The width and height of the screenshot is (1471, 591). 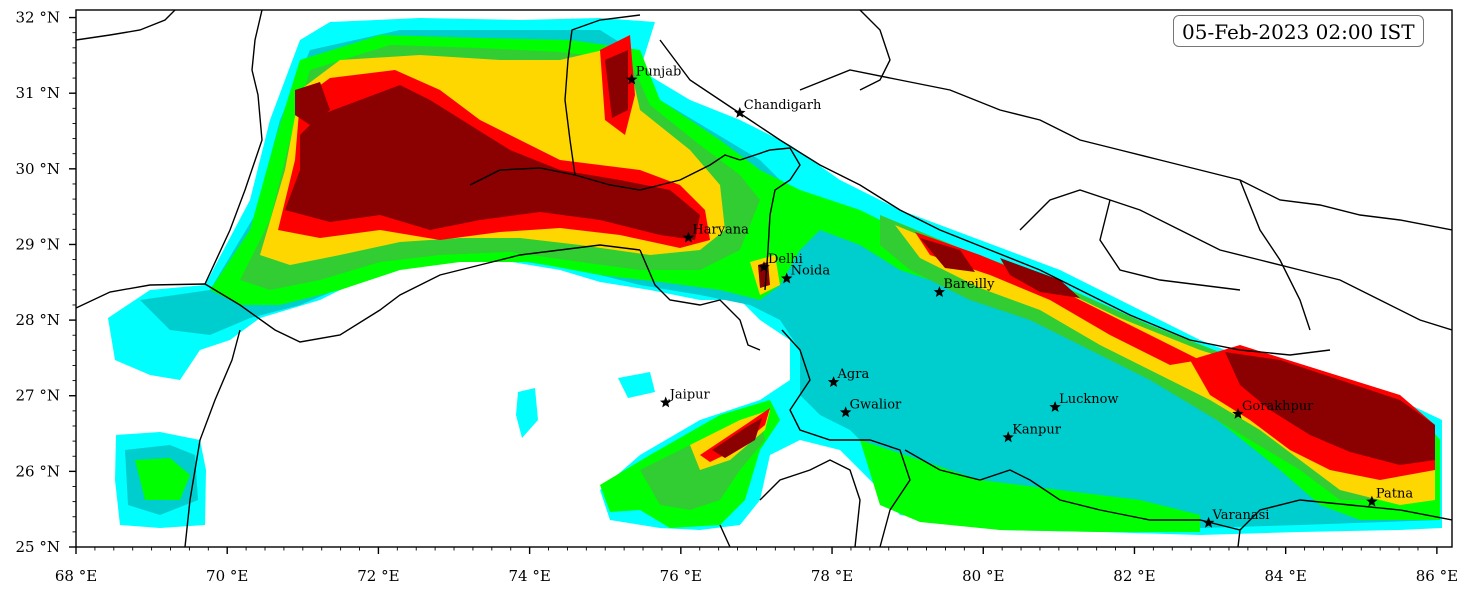 I want to click on band-green-east, so click(x=1030, y=486).